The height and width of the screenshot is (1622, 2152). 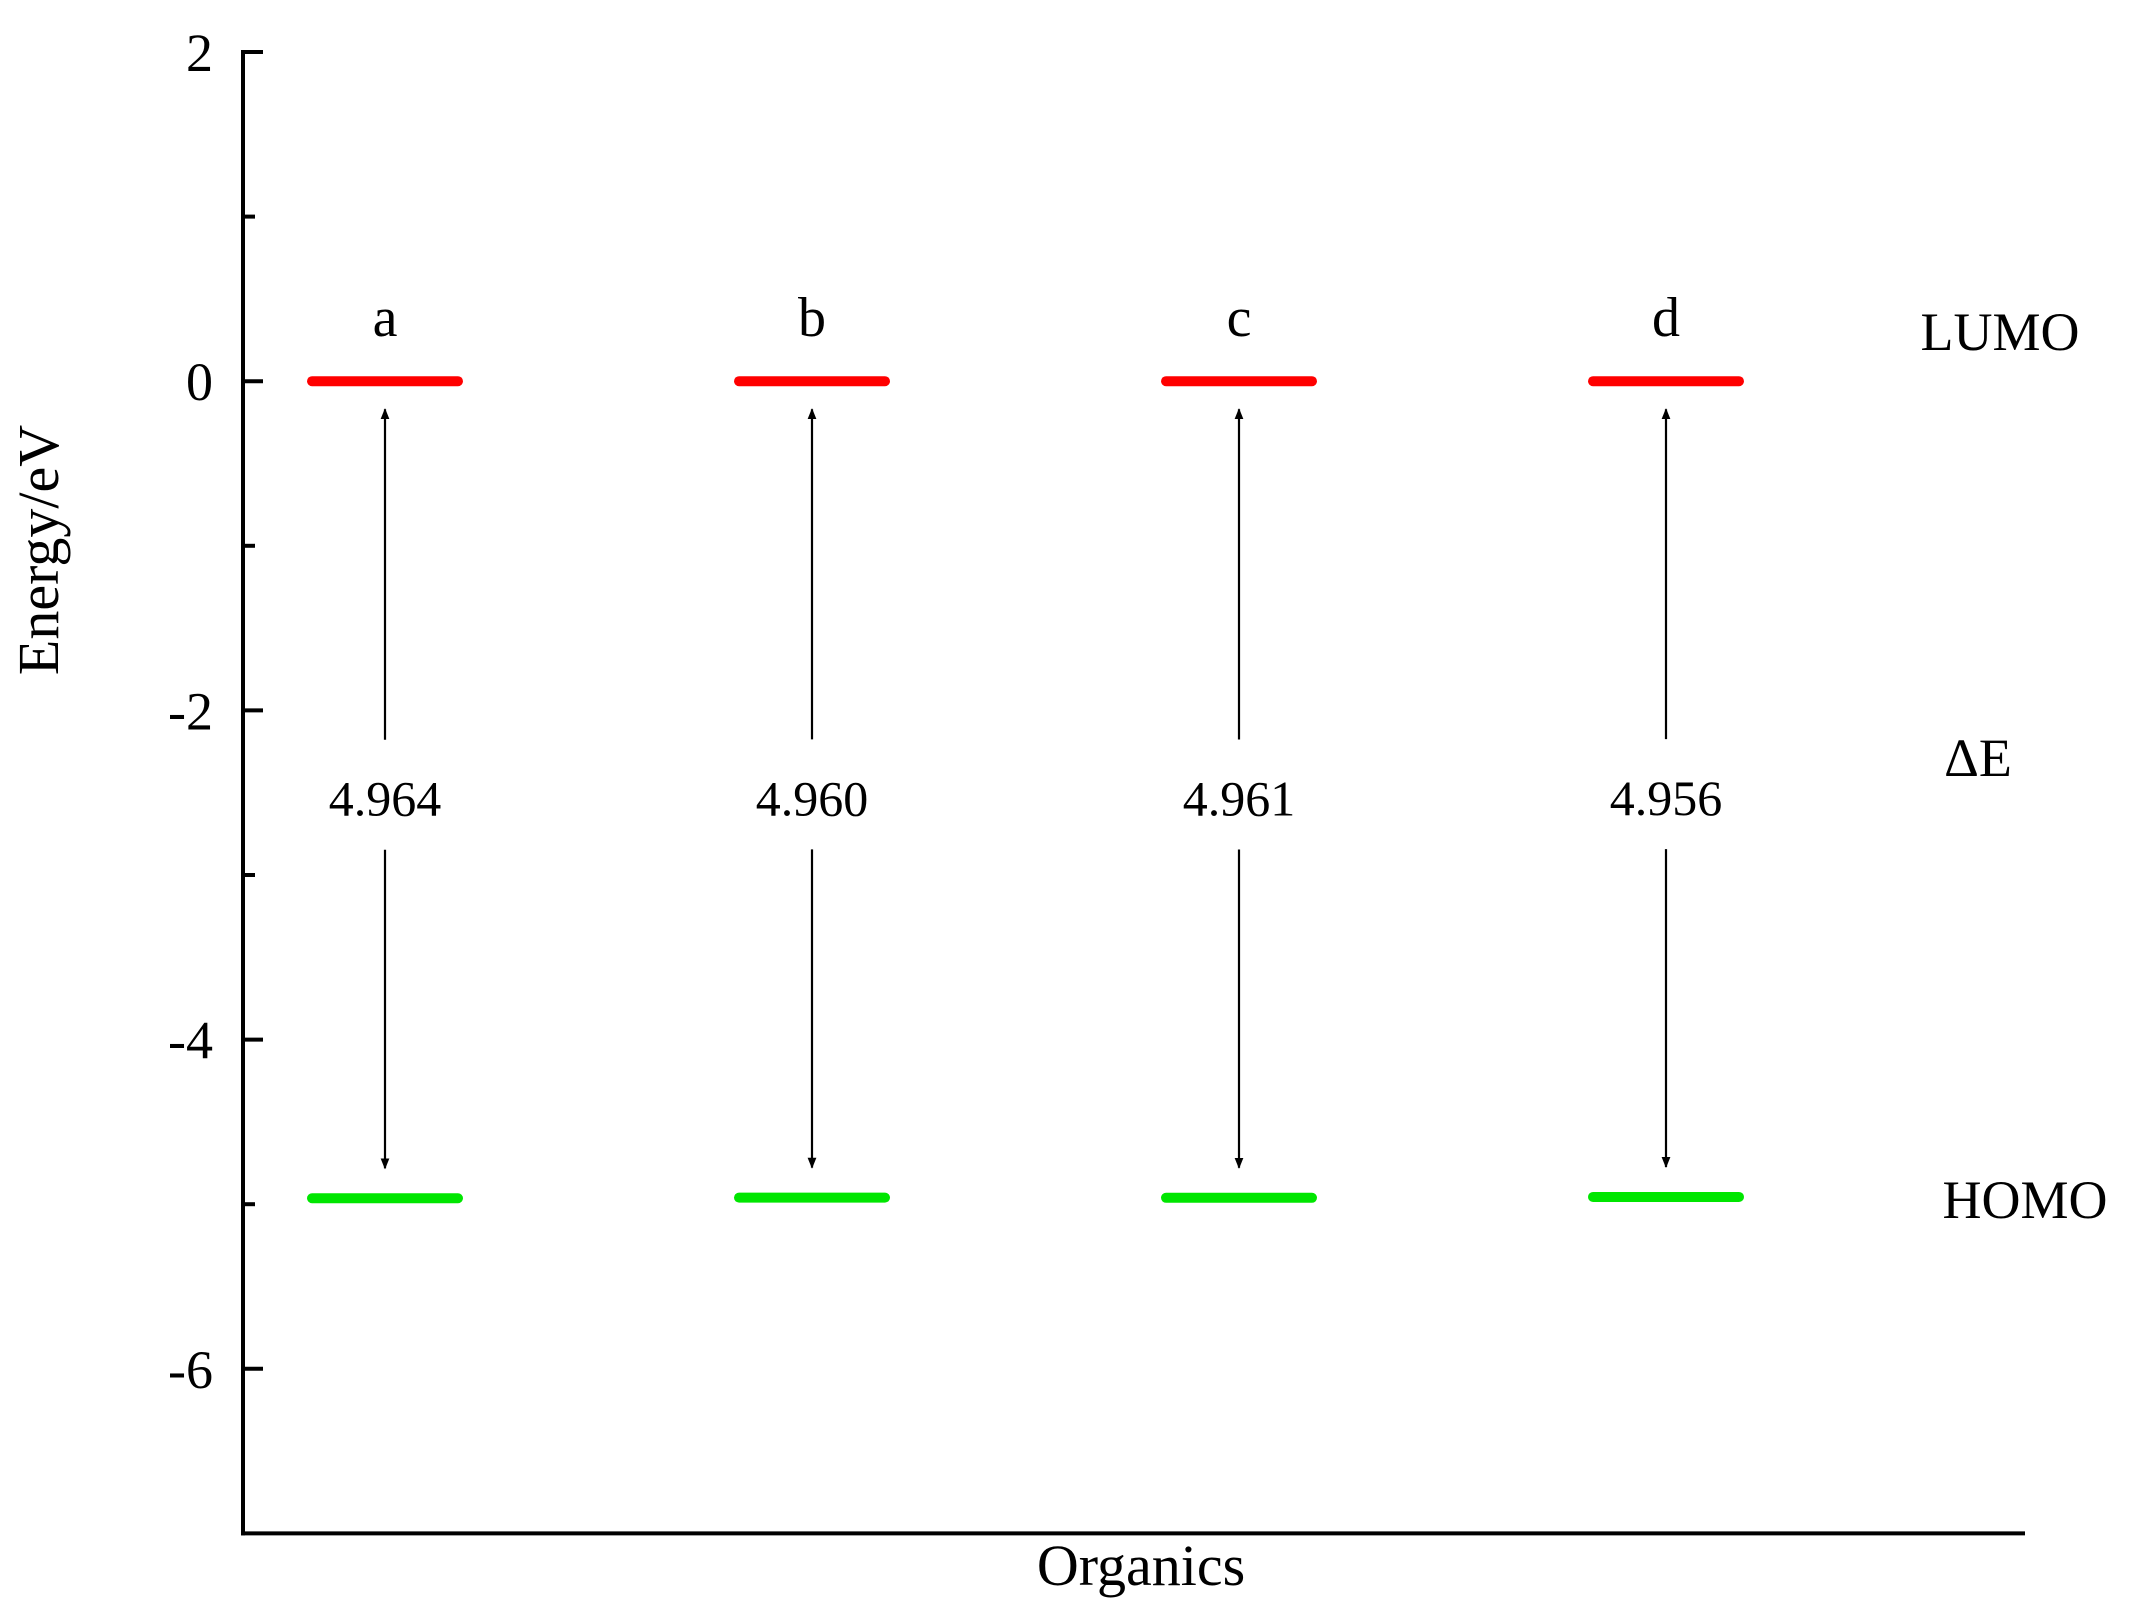 I want to click on organic-b: b 4.960, so click(x=812, y=745).